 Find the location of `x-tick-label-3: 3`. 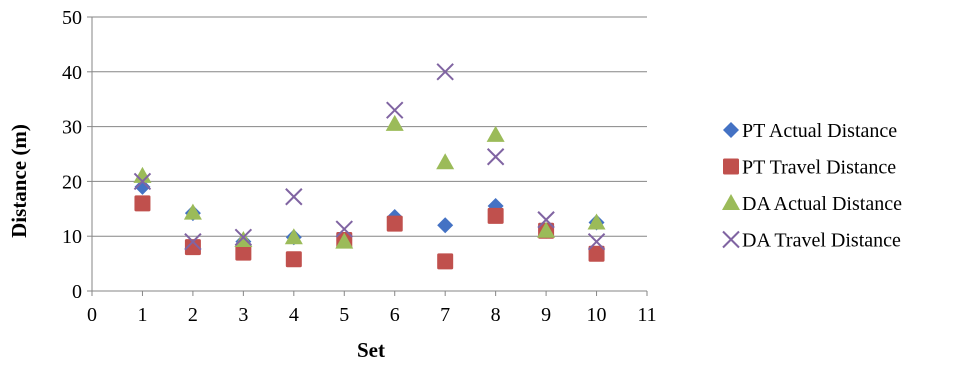

x-tick-label-3: 3 is located at coordinates (243, 315).